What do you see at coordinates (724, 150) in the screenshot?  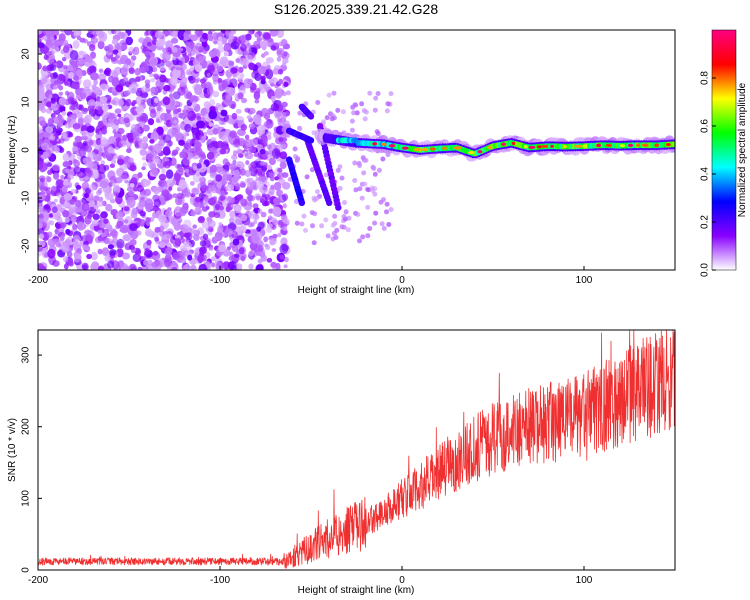 I see `colorbar-bar` at bounding box center [724, 150].